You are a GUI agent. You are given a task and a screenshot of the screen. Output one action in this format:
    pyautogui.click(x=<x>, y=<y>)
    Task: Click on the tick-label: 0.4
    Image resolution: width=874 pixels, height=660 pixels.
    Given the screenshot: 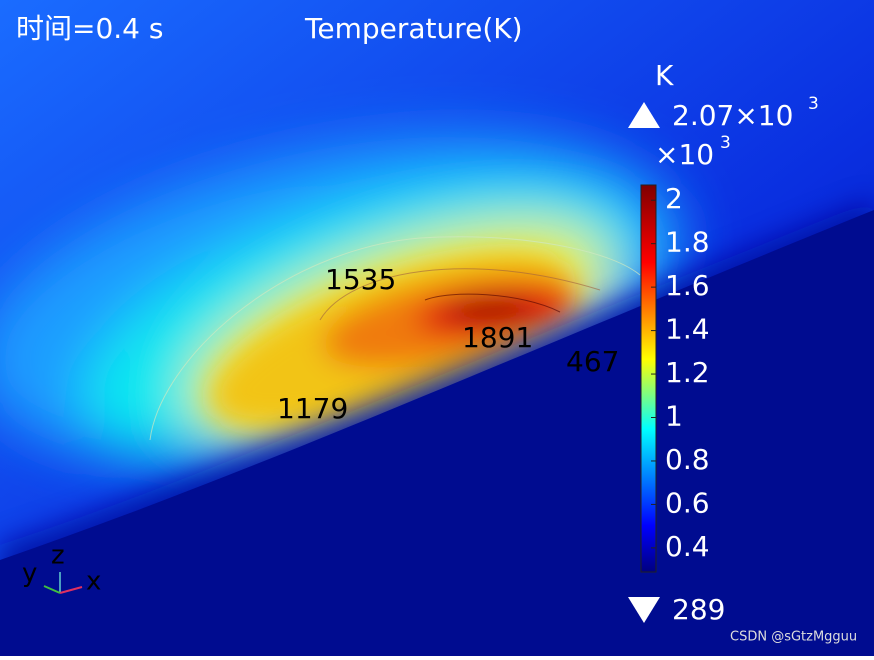 What is the action you would take?
    pyautogui.click(x=687, y=546)
    